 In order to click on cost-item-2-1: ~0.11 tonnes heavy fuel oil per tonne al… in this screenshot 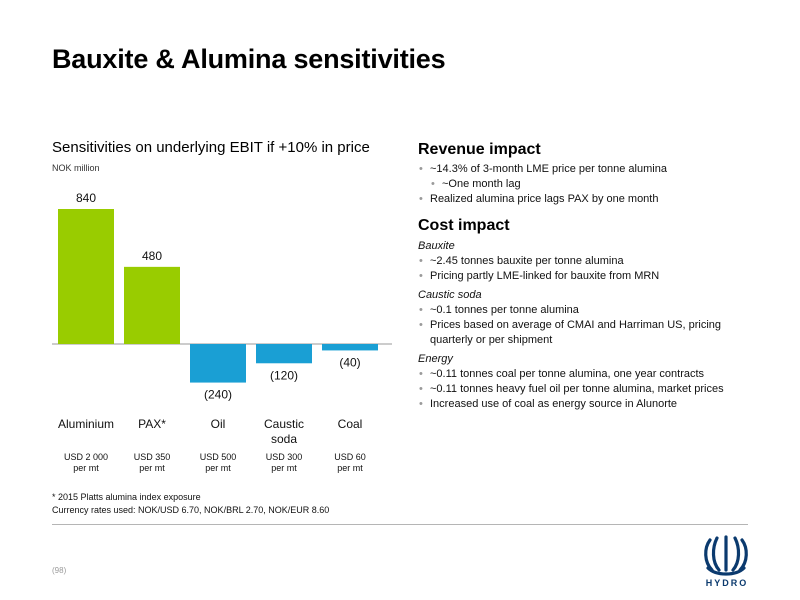, I will do `click(588, 389)`.